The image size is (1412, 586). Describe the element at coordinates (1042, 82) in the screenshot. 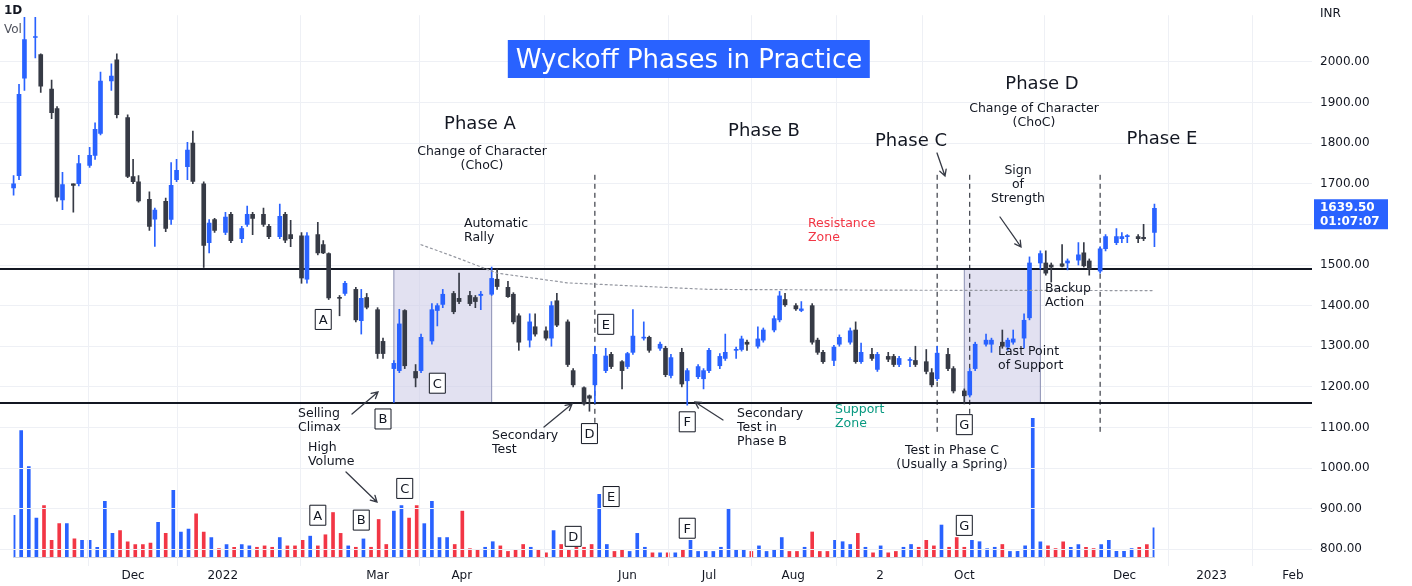

I see `annotation: Phase D` at that location.